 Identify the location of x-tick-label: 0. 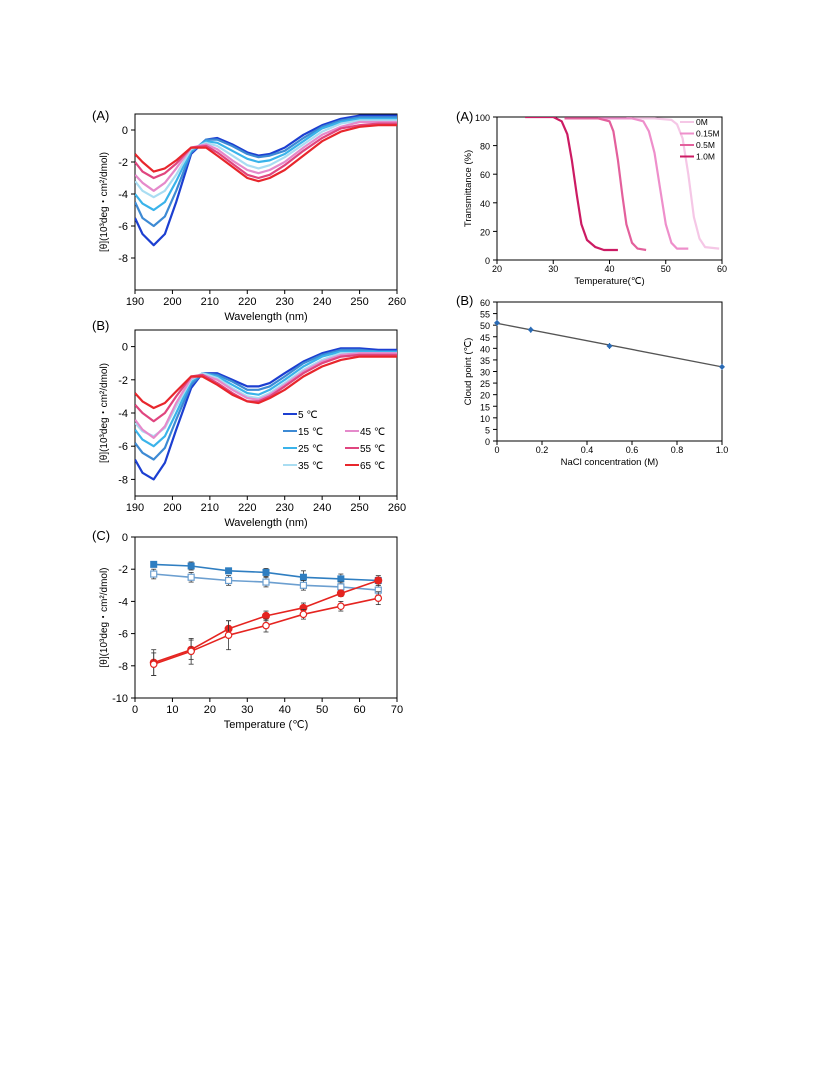
(496, 450).